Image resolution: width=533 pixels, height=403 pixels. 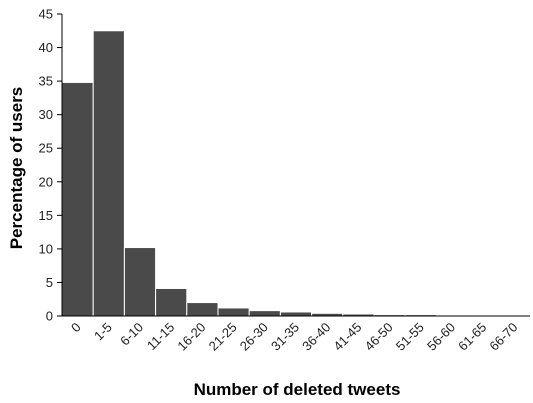 I want to click on x-tick-label: 21-25, so click(x=223, y=337).